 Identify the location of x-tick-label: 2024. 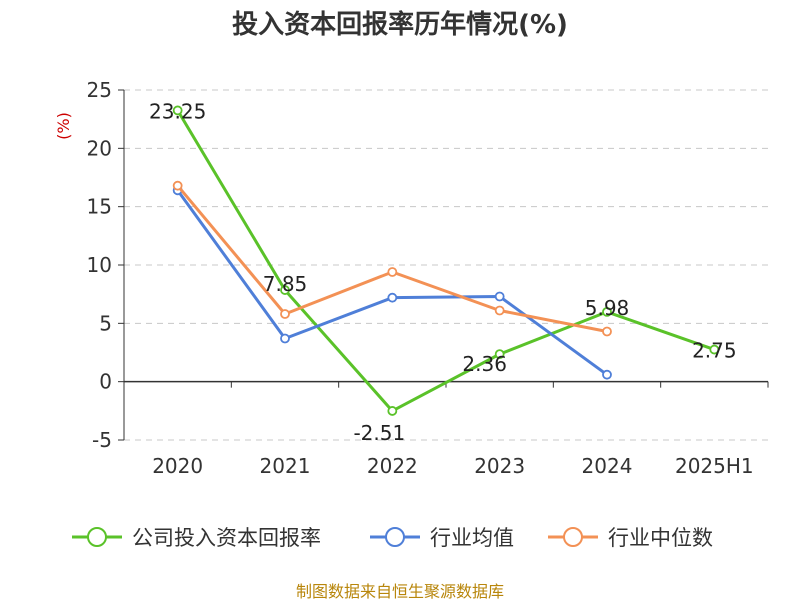
(607, 466).